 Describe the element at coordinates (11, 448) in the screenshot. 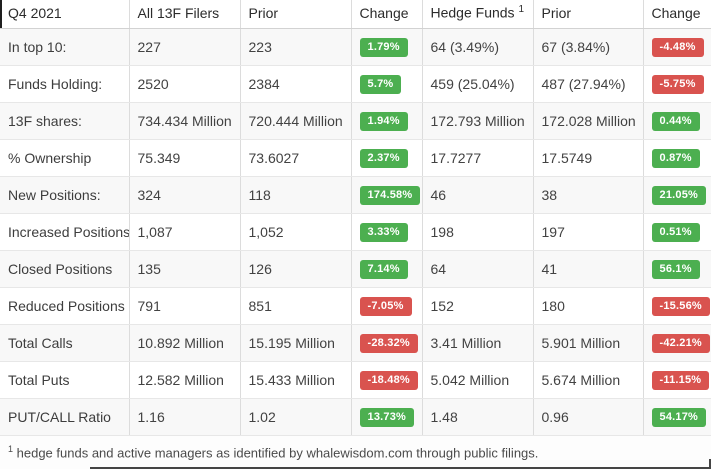

I see `footnote-marker: 1` at that location.